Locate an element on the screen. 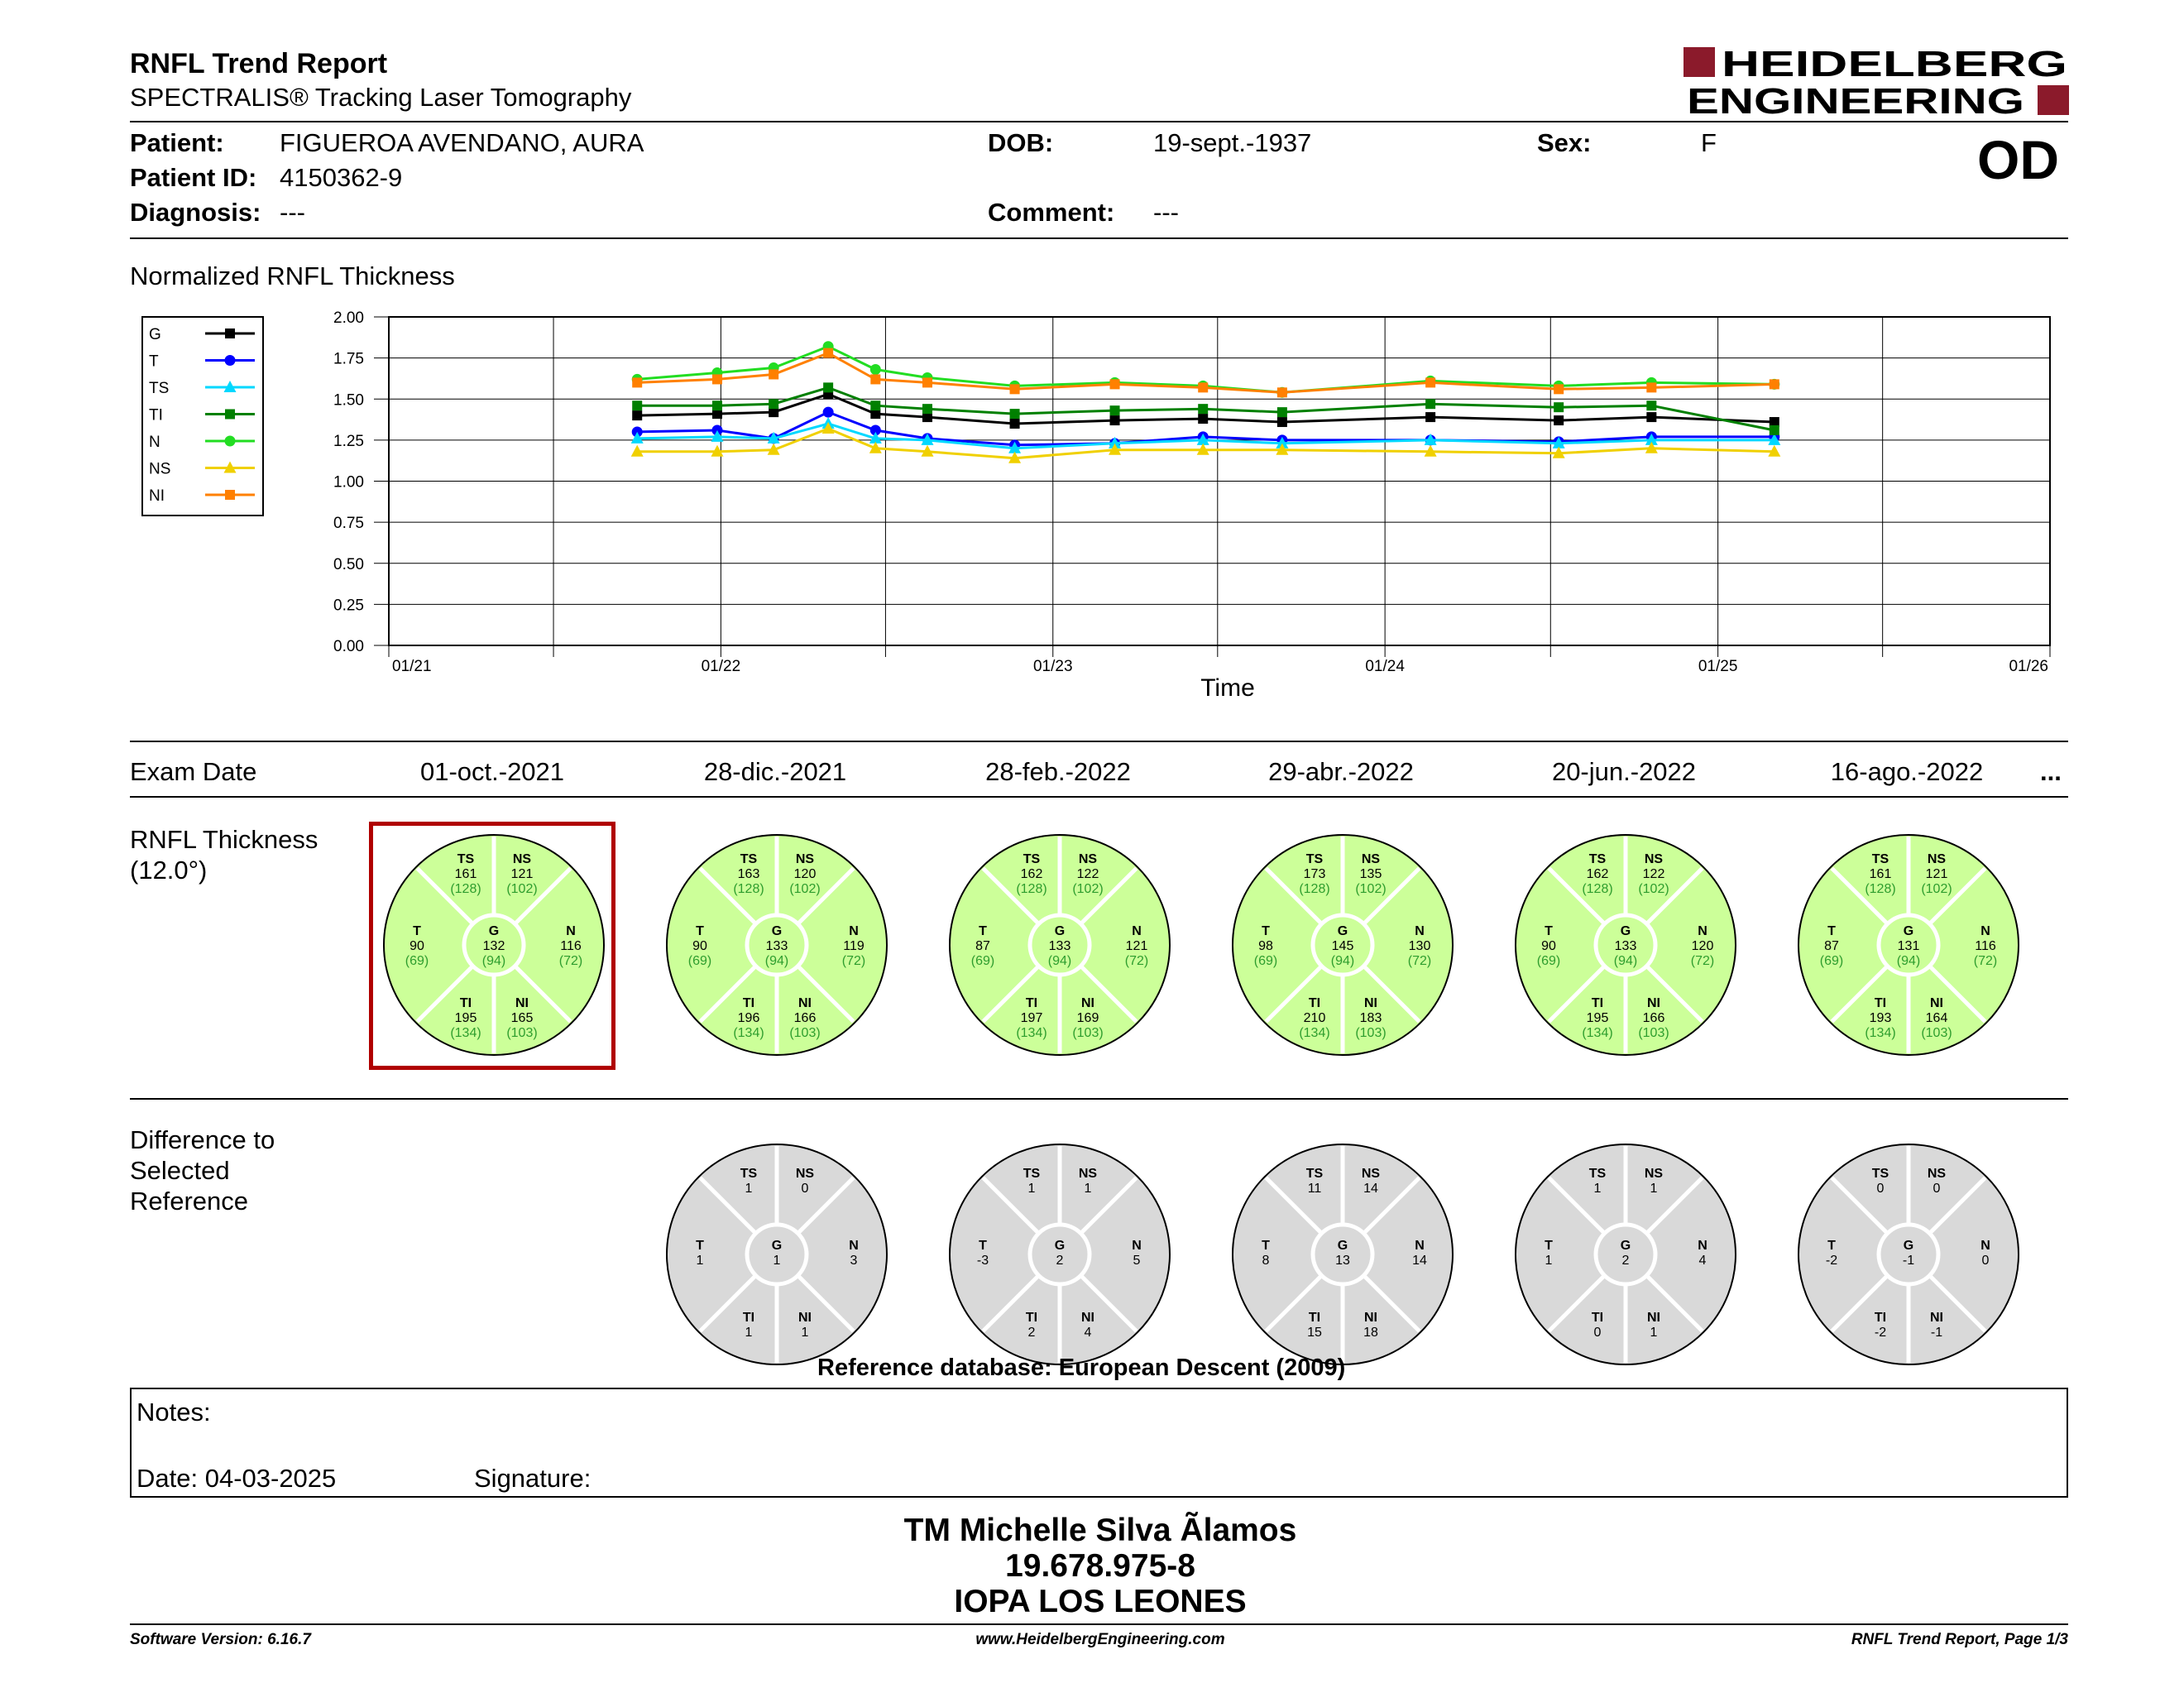  y-tick-label: 0.25 is located at coordinates (348, 605).